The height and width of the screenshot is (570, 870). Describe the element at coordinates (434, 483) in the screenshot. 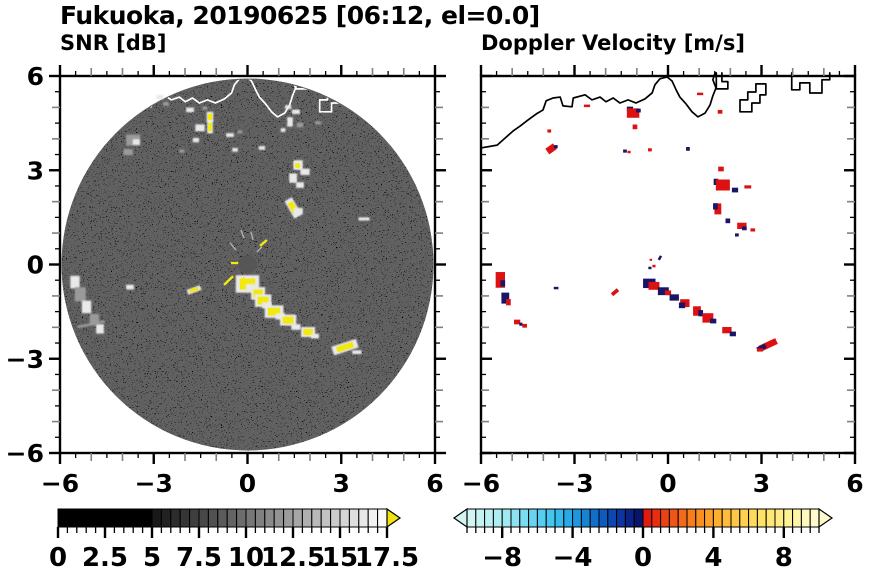

I see `x-tick-label: 6` at that location.